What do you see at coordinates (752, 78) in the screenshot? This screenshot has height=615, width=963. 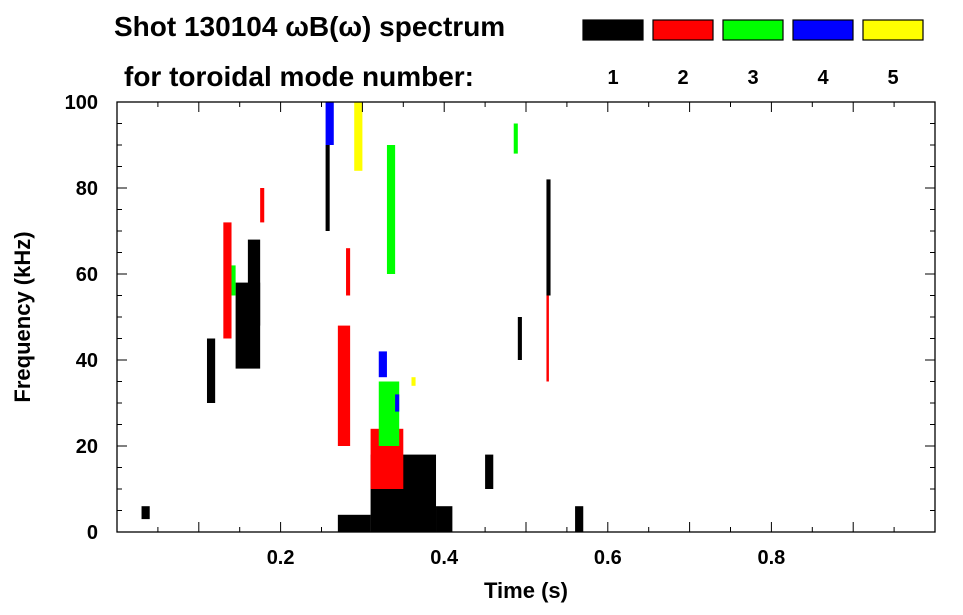 I see `legend-label-3: 3` at bounding box center [752, 78].